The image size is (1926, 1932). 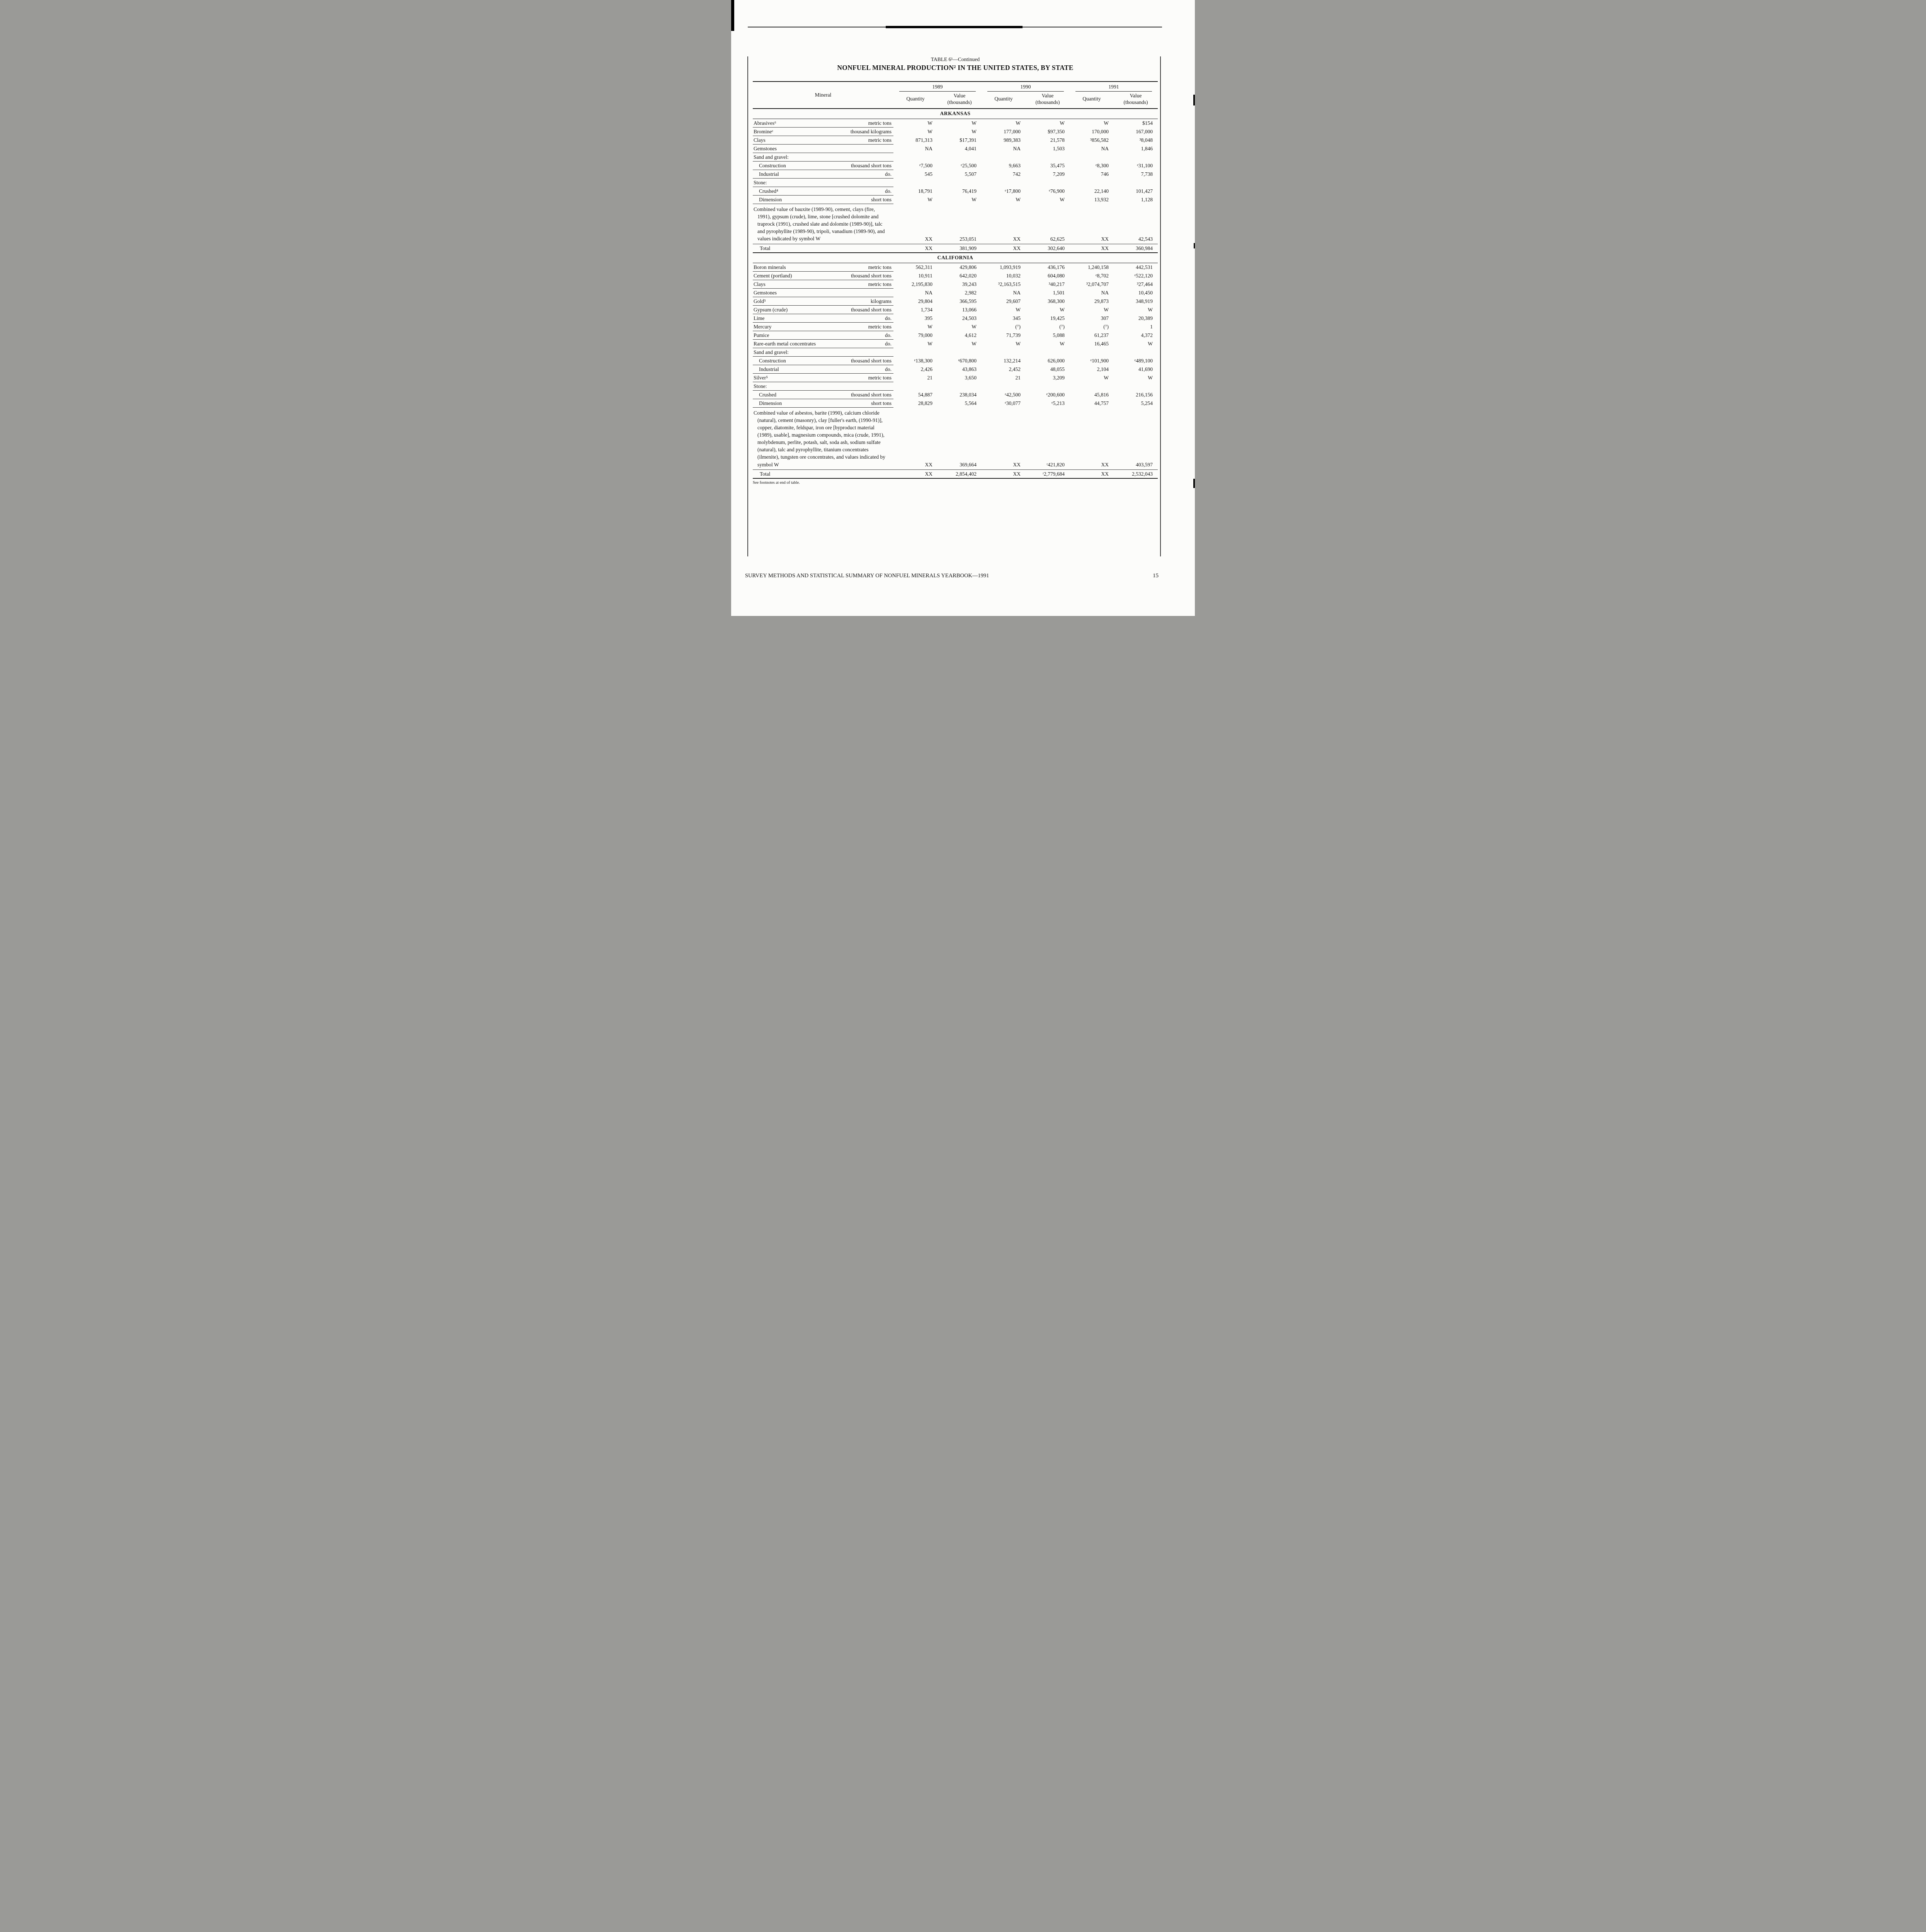 I want to click on value-cell: 1,501, so click(x=1059, y=292).